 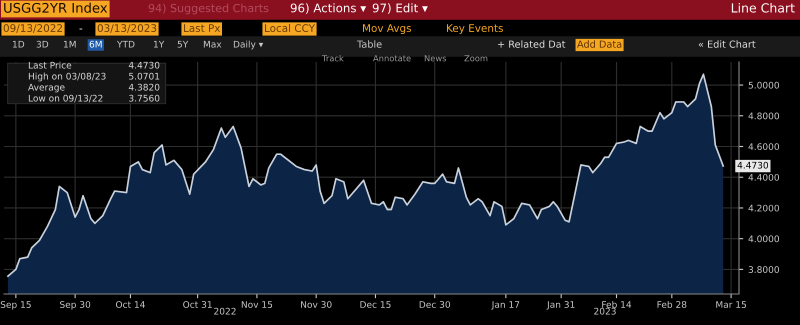 What do you see at coordinates (159, 44) in the screenshot?
I see `text: 1Y` at bounding box center [159, 44].